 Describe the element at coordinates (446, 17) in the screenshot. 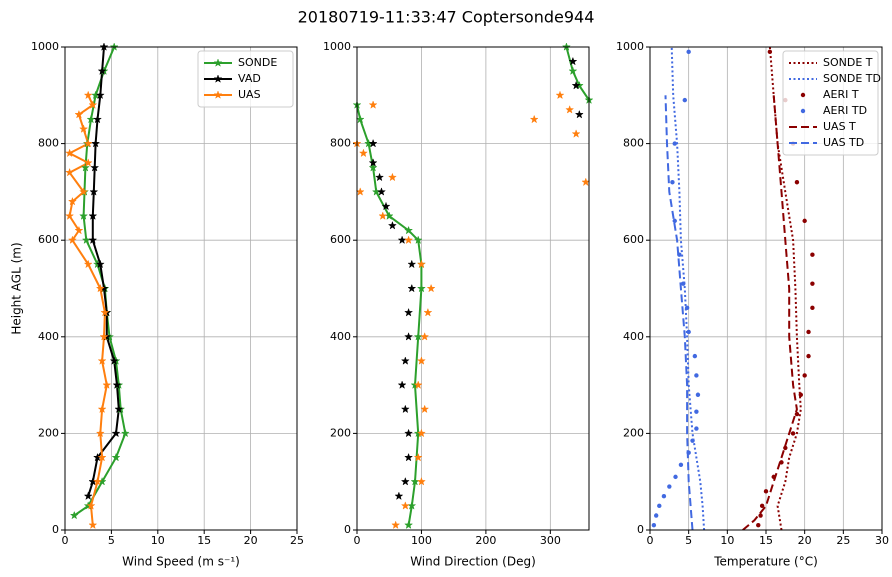

I see `figure-title: 20180719-11:33:47 Coptersonde944` at that location.